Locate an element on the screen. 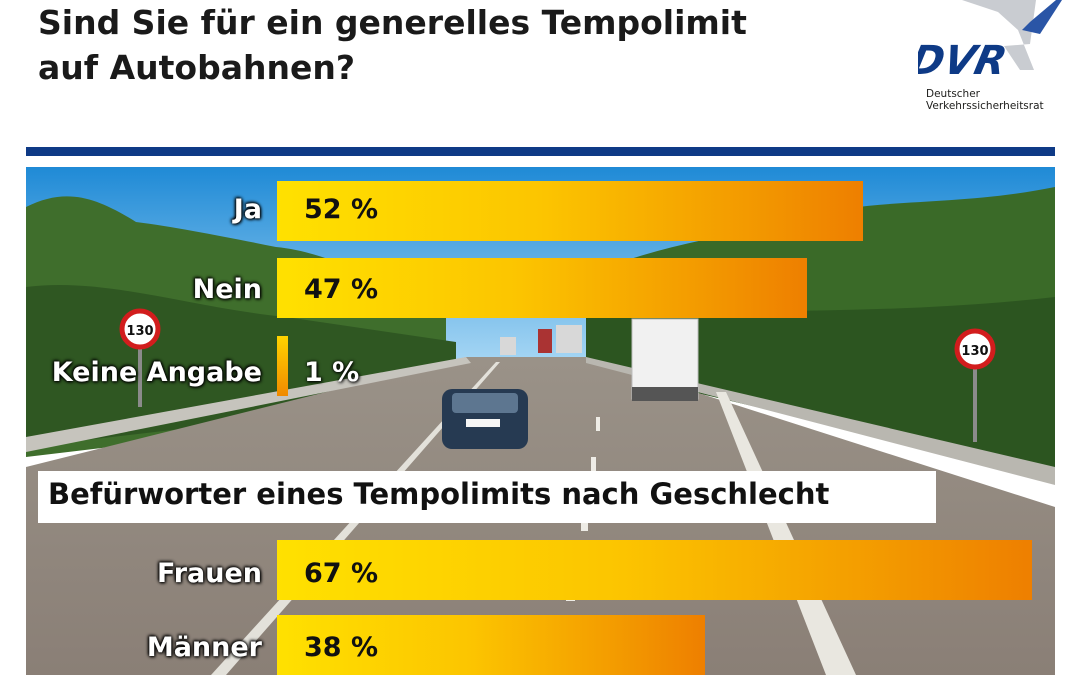 The height and width of the screenshot is (675, 1080). bar-frauen is located at coordinates (655, 570).